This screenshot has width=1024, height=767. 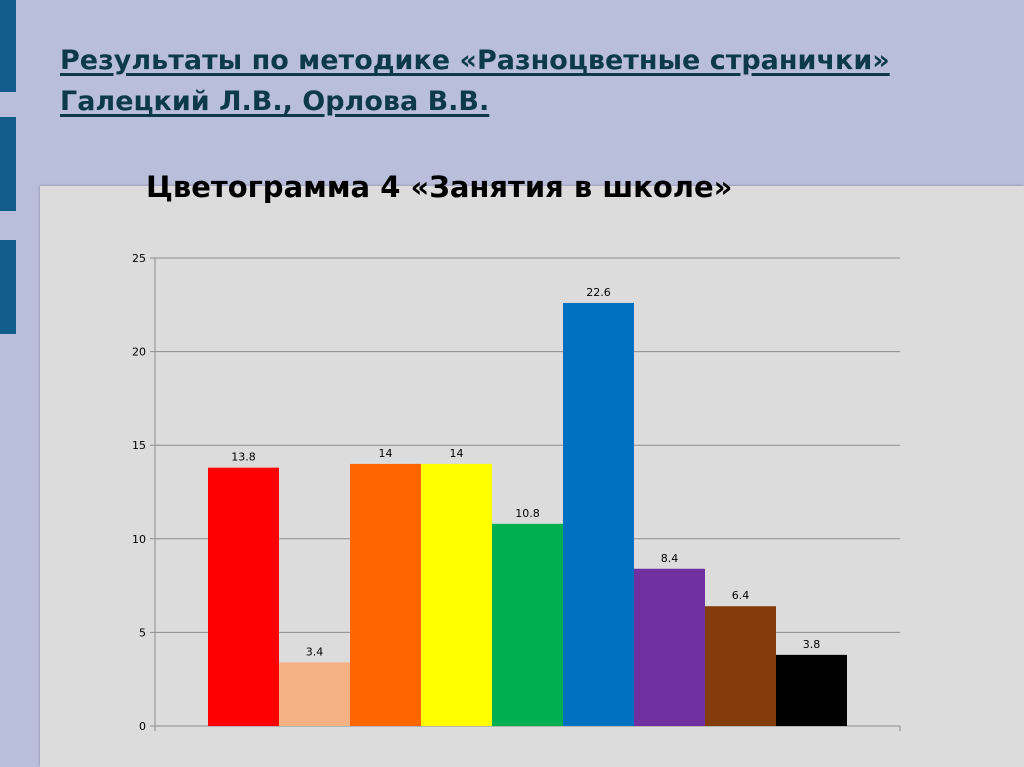 What do you see at coordinates (812, 644) in the screenshot?
I see `data-label: 3.8` at bounding box center [812, 644].